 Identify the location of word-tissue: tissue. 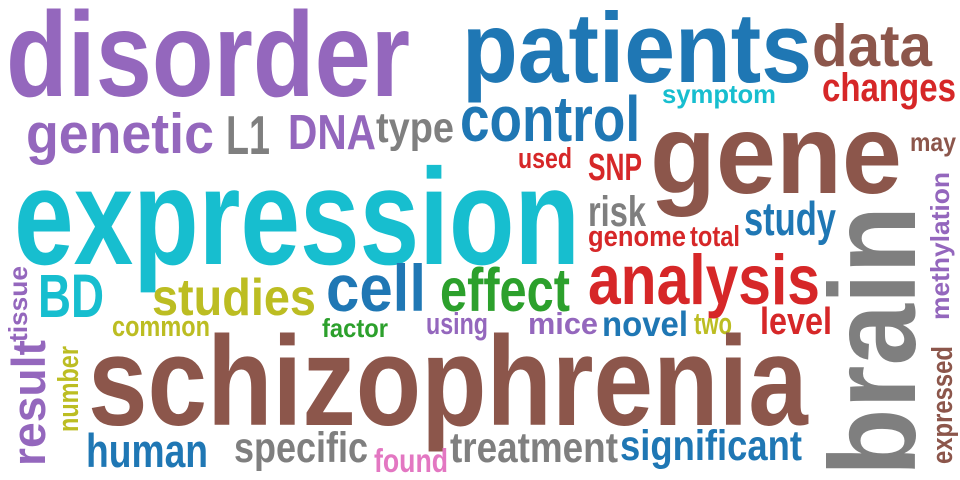
(17, 304).